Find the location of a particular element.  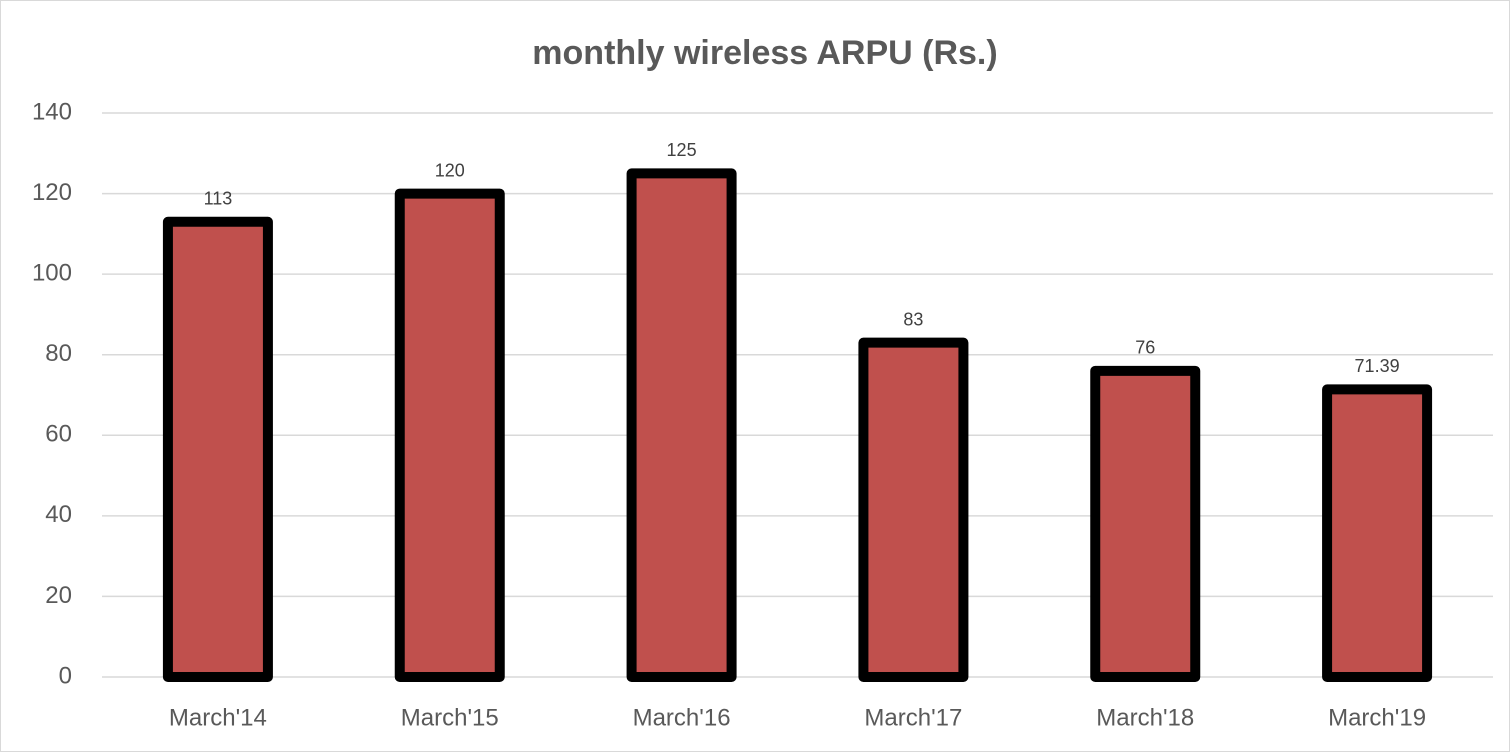

y-tick-label: 60 is located at coordinates (58, 434).